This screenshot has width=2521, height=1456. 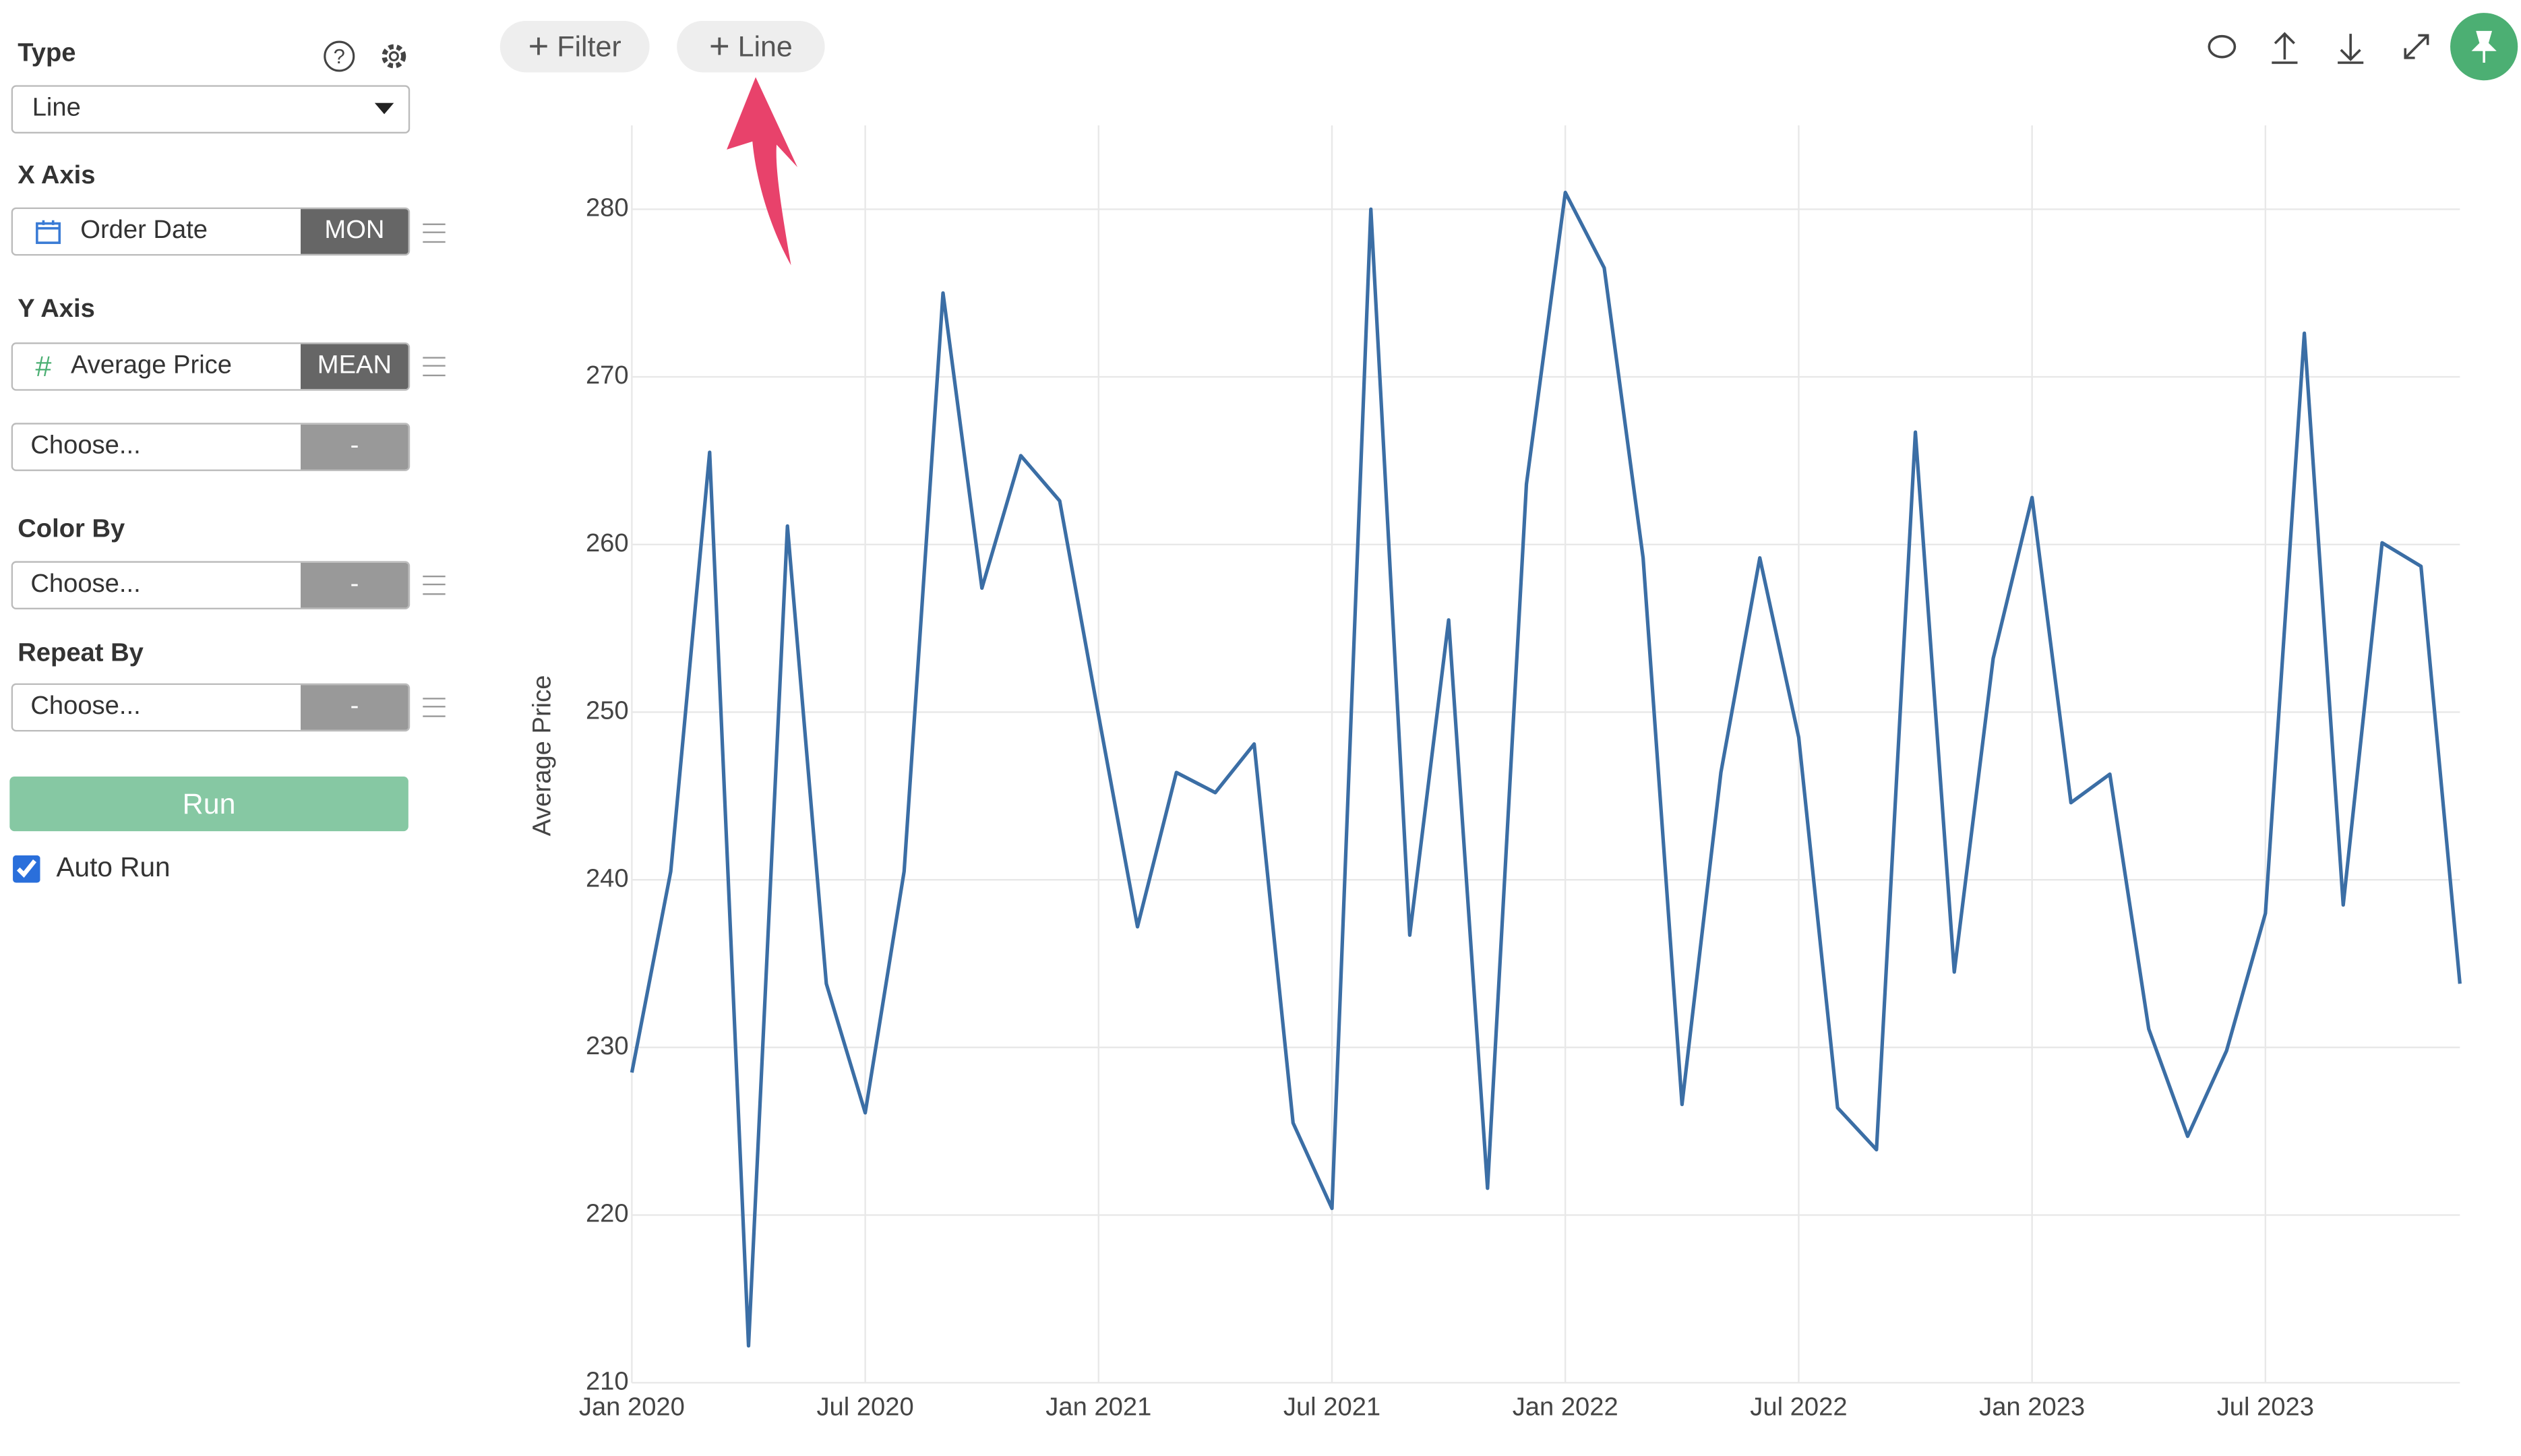 What do you see at coordinates (187, 109) in the screenshot?
I see `select-value: Line` at bounding box center [187, 109].